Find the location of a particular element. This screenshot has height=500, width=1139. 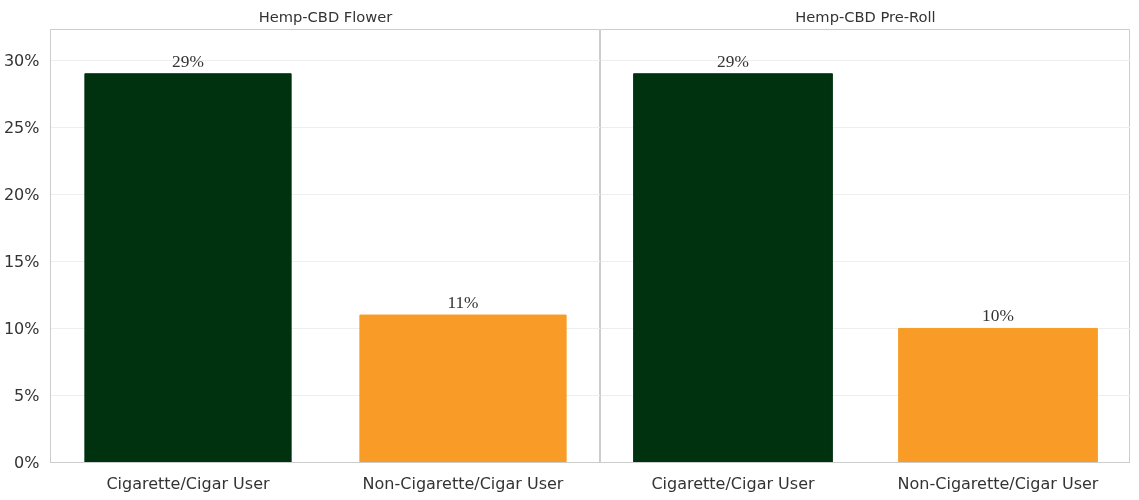

chart-title: Hemp-CBD Pre-Roll is located at coordinates (865, 16).